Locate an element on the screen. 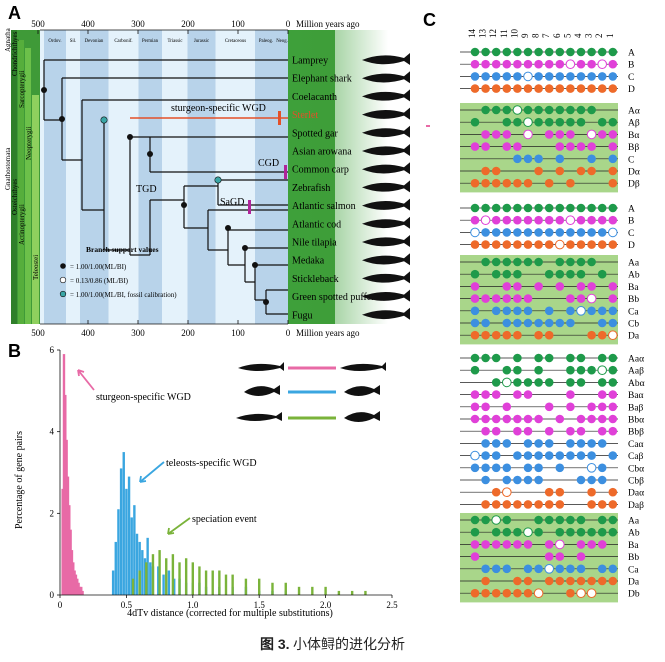 This screenshot has height=662, width=665. panel-c-label: C is located at coordinates (429, 20).